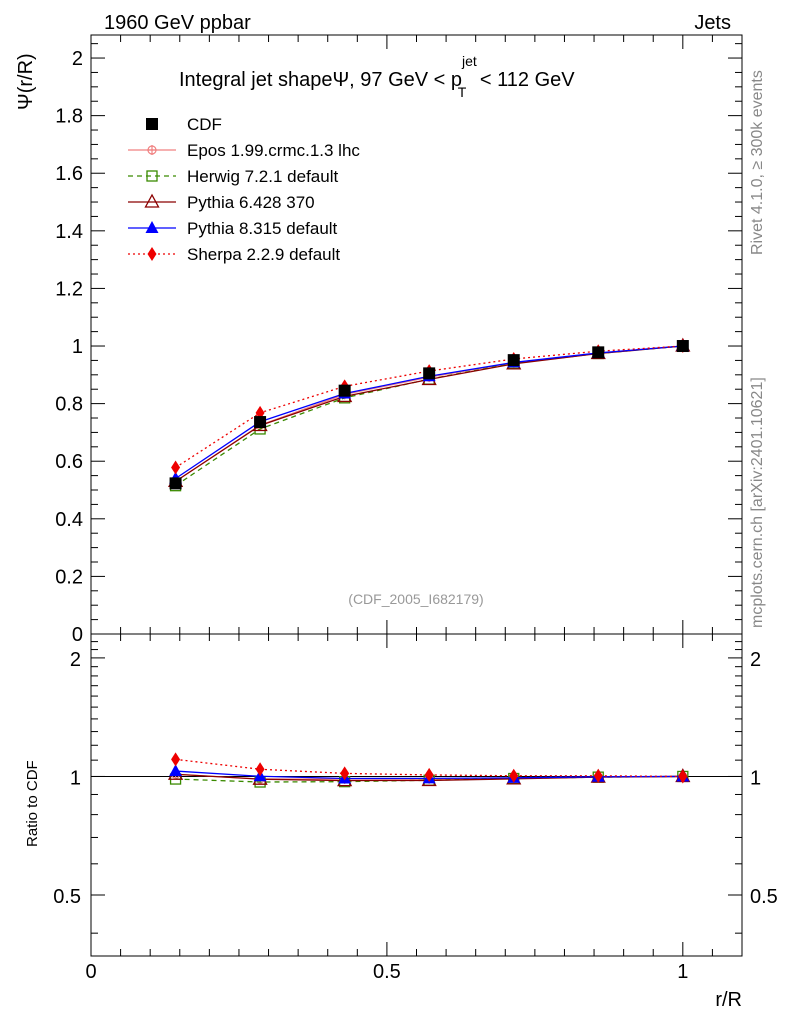 The width and height of the screenshot is (786, 1024). Describe the element at coordinates (75, 660) in the screenshot. I see `ratio-y-tick-label: 2` at that location.